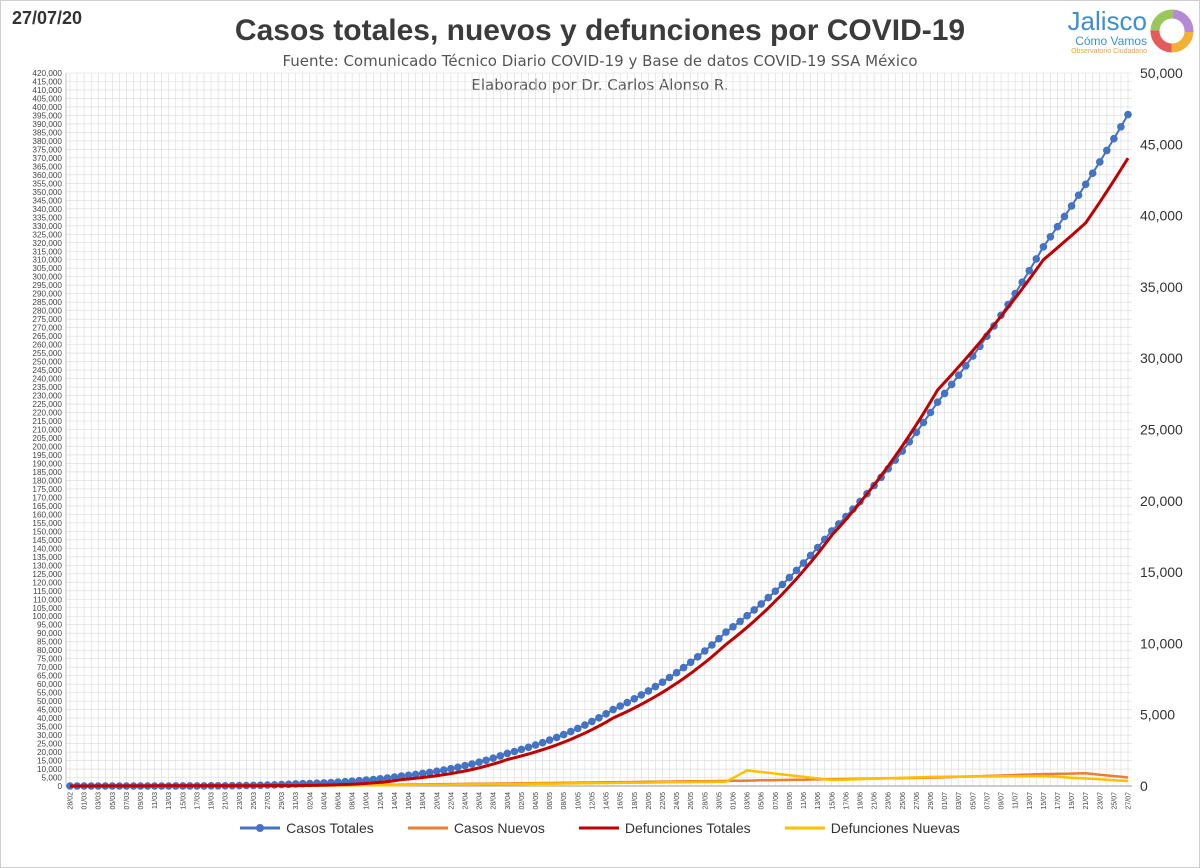 The width and height of the screenshot is (1200, 868). I want to click on x-tick-label: 22/04, so click(451, 801).